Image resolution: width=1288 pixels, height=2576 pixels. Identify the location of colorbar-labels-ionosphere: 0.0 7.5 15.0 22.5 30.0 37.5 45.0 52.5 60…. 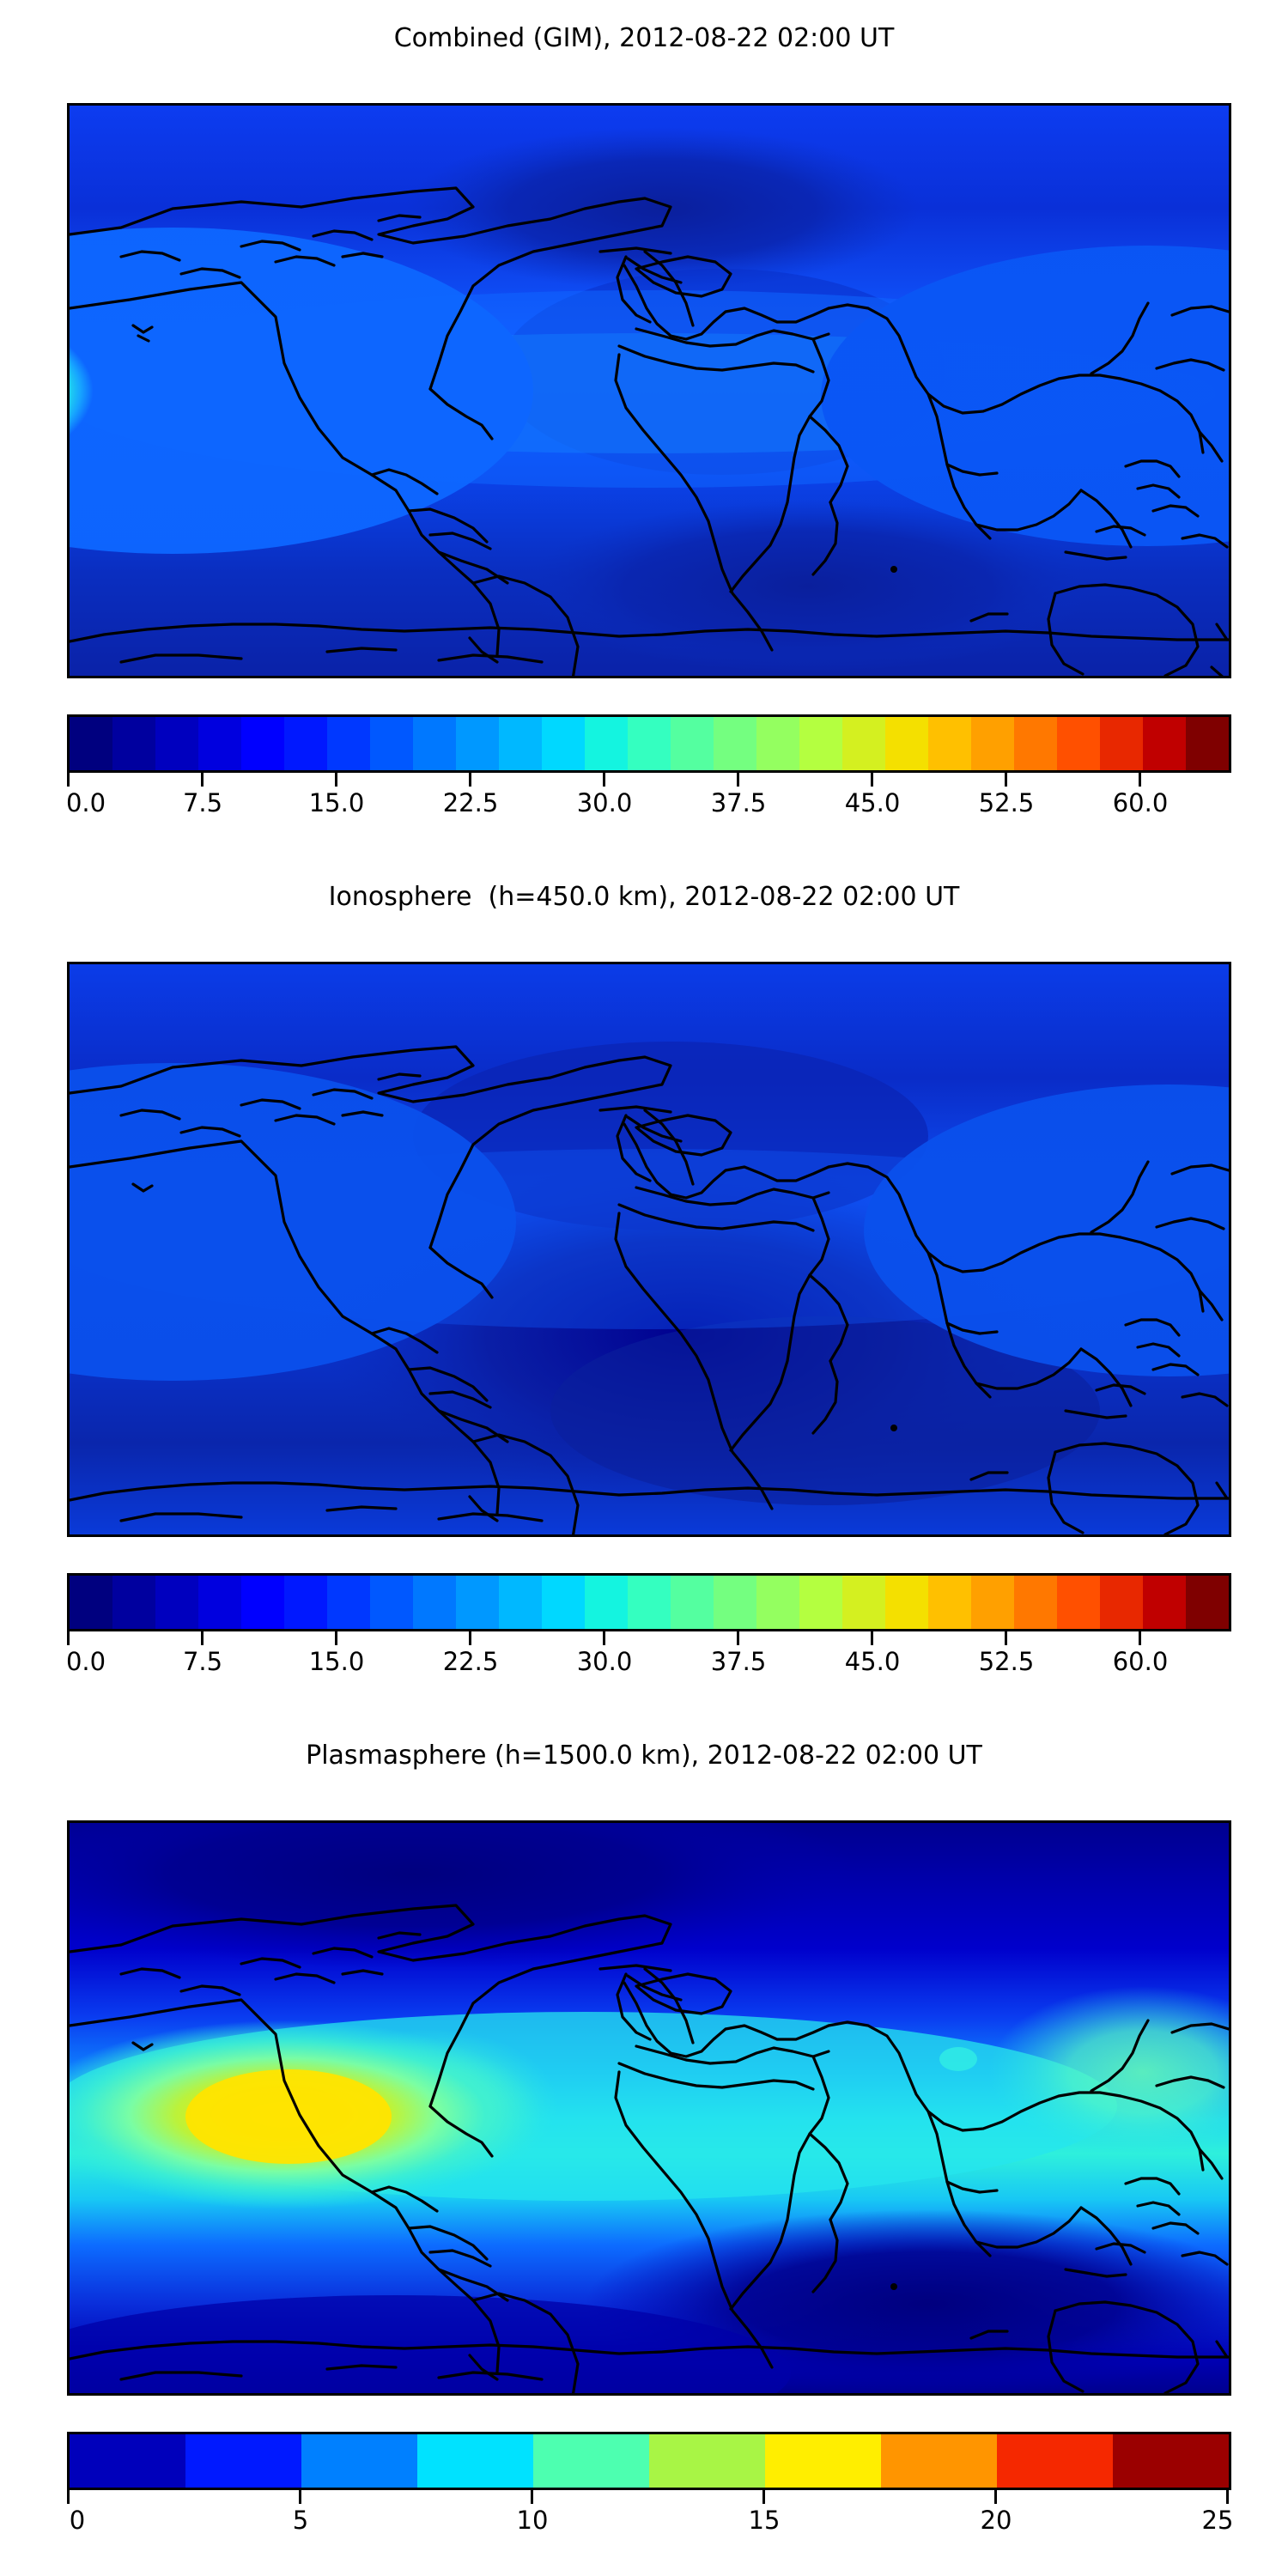
(648, 1664).